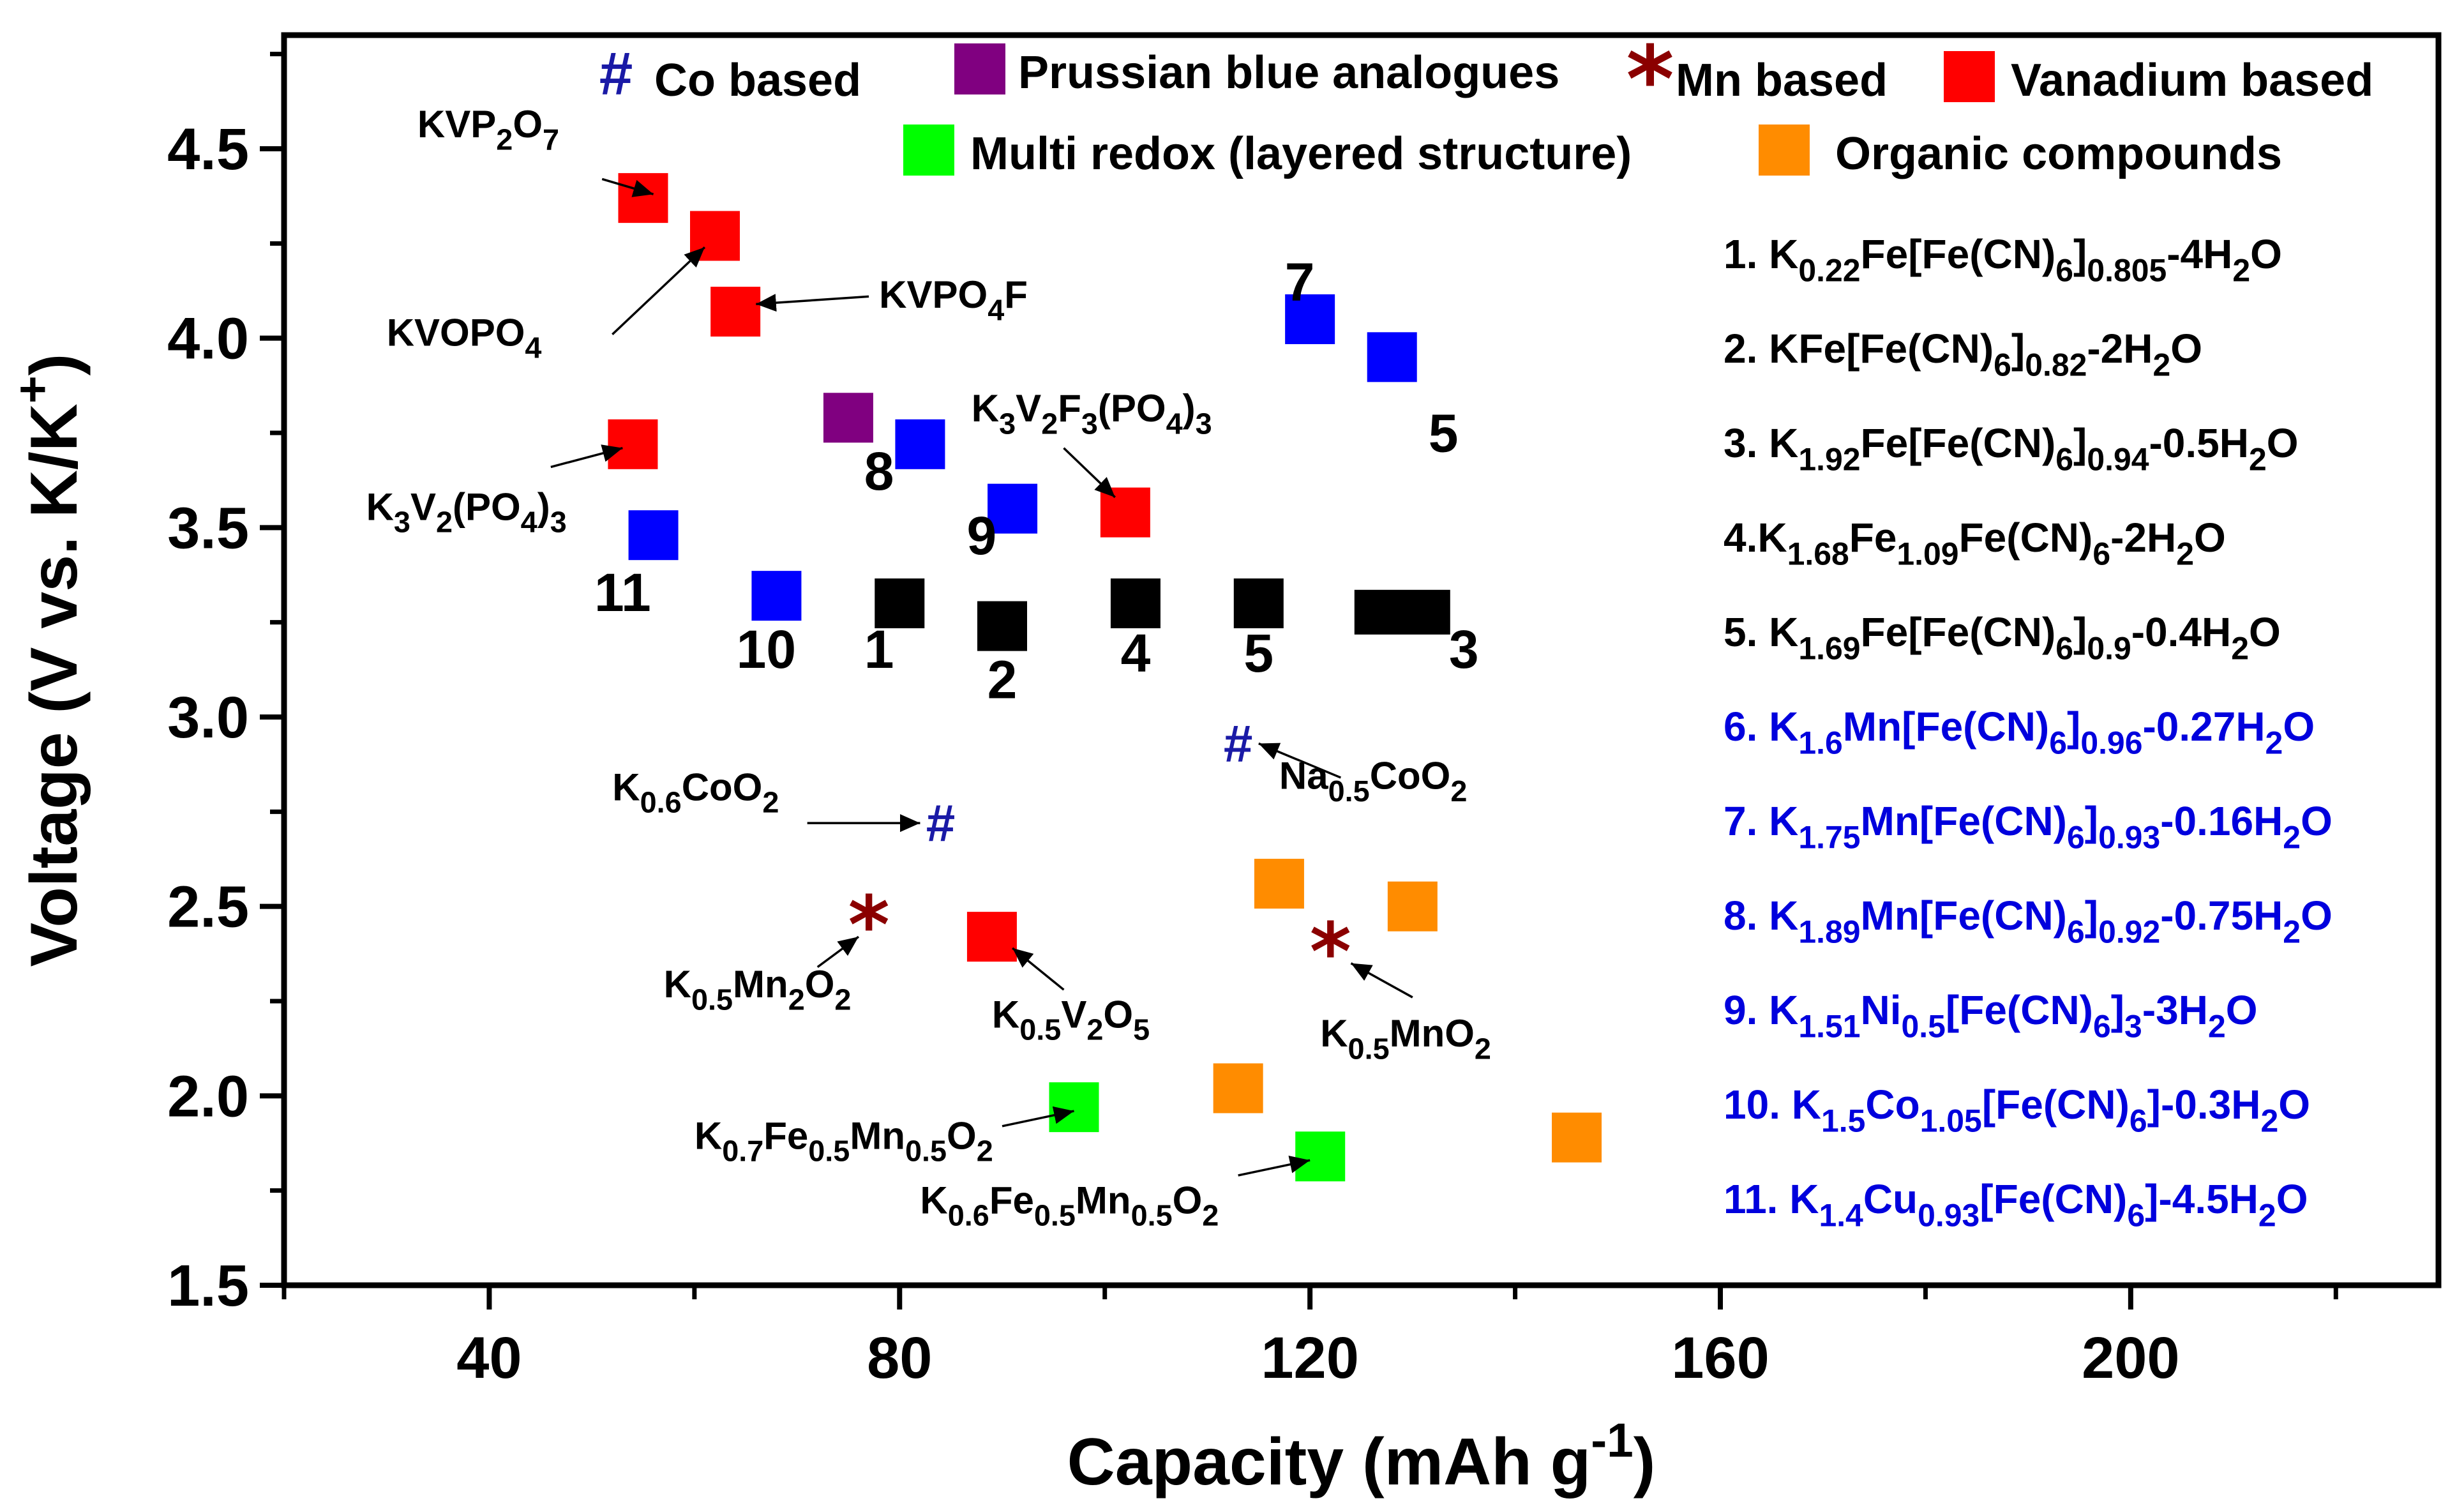 The height and width of the screenshot is (1510, 2464). Describe the element at coordinates (2133, 1026) in the screenshot. I see `subscript-text: 3` at that location.